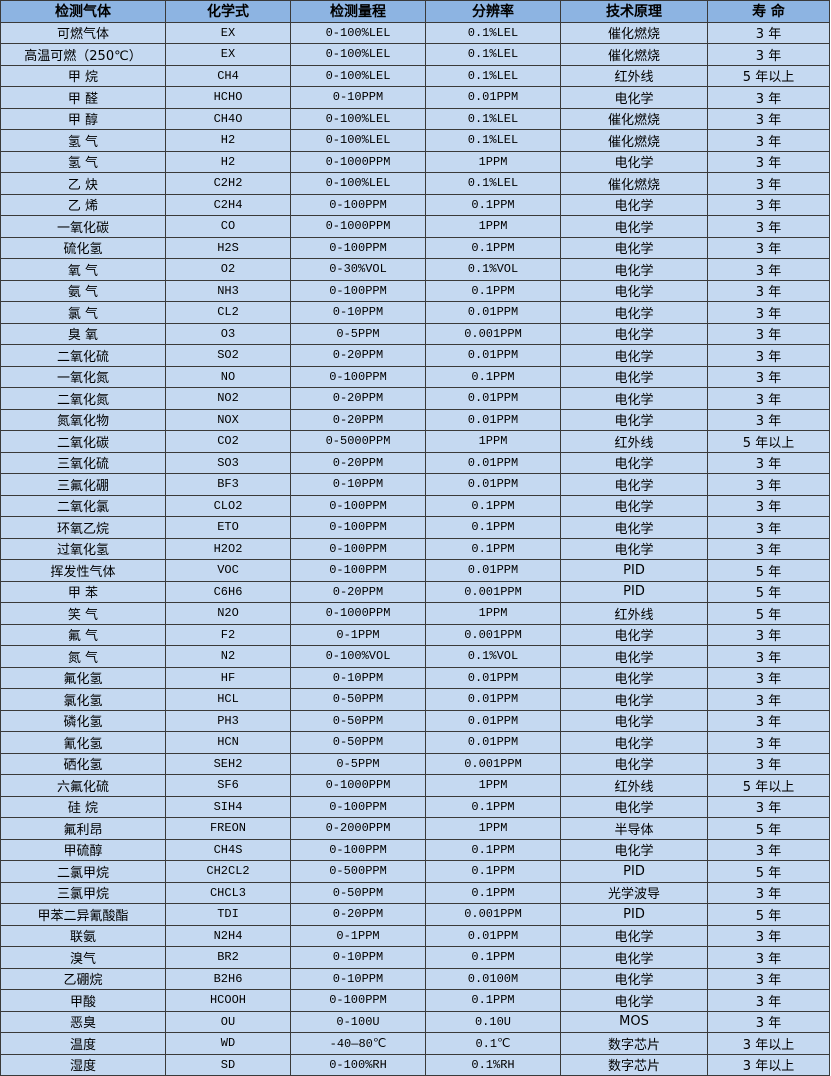 The image size is (831, 1076). I want to click on table-row: 可燃气体 EX 0-100%LEL 0.1%LEL 催化燃烧 3 年, so click(415, 32).